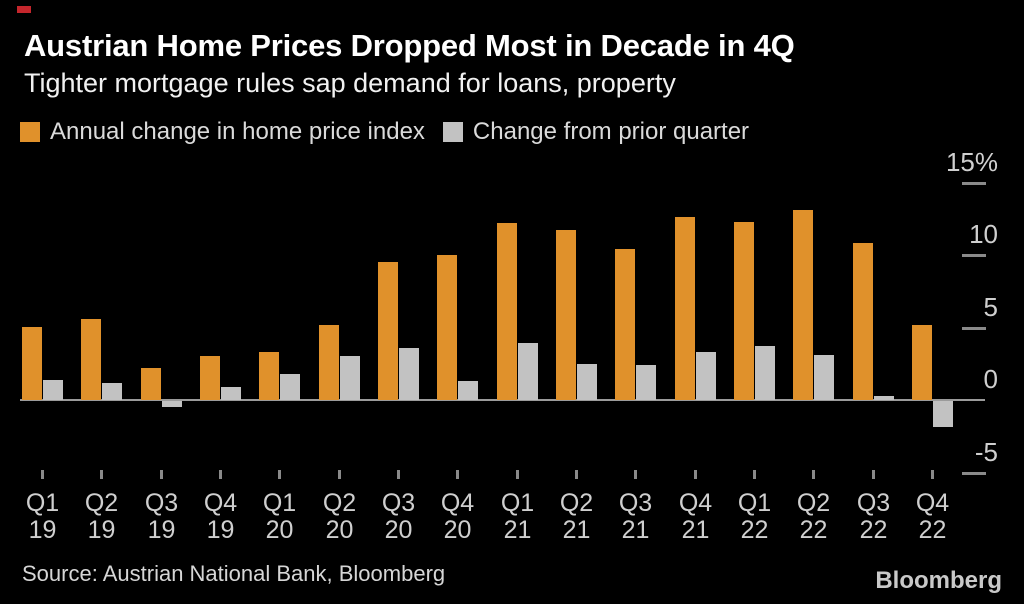  I want to click on accent-mark, so click(24, 9).